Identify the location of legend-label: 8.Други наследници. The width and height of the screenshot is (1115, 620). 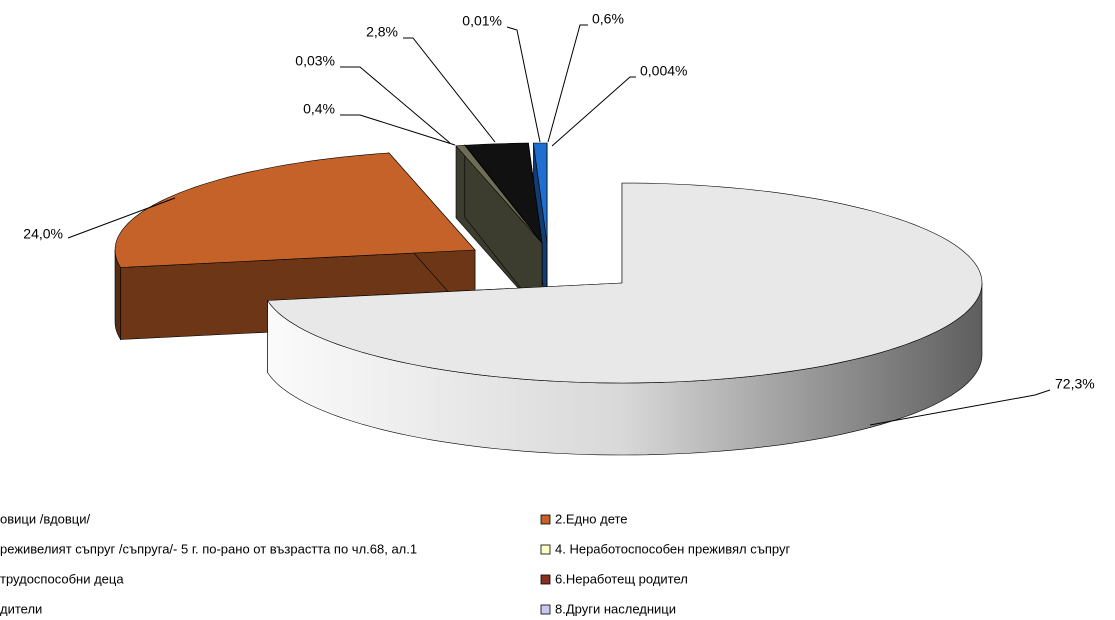
(615, 608).